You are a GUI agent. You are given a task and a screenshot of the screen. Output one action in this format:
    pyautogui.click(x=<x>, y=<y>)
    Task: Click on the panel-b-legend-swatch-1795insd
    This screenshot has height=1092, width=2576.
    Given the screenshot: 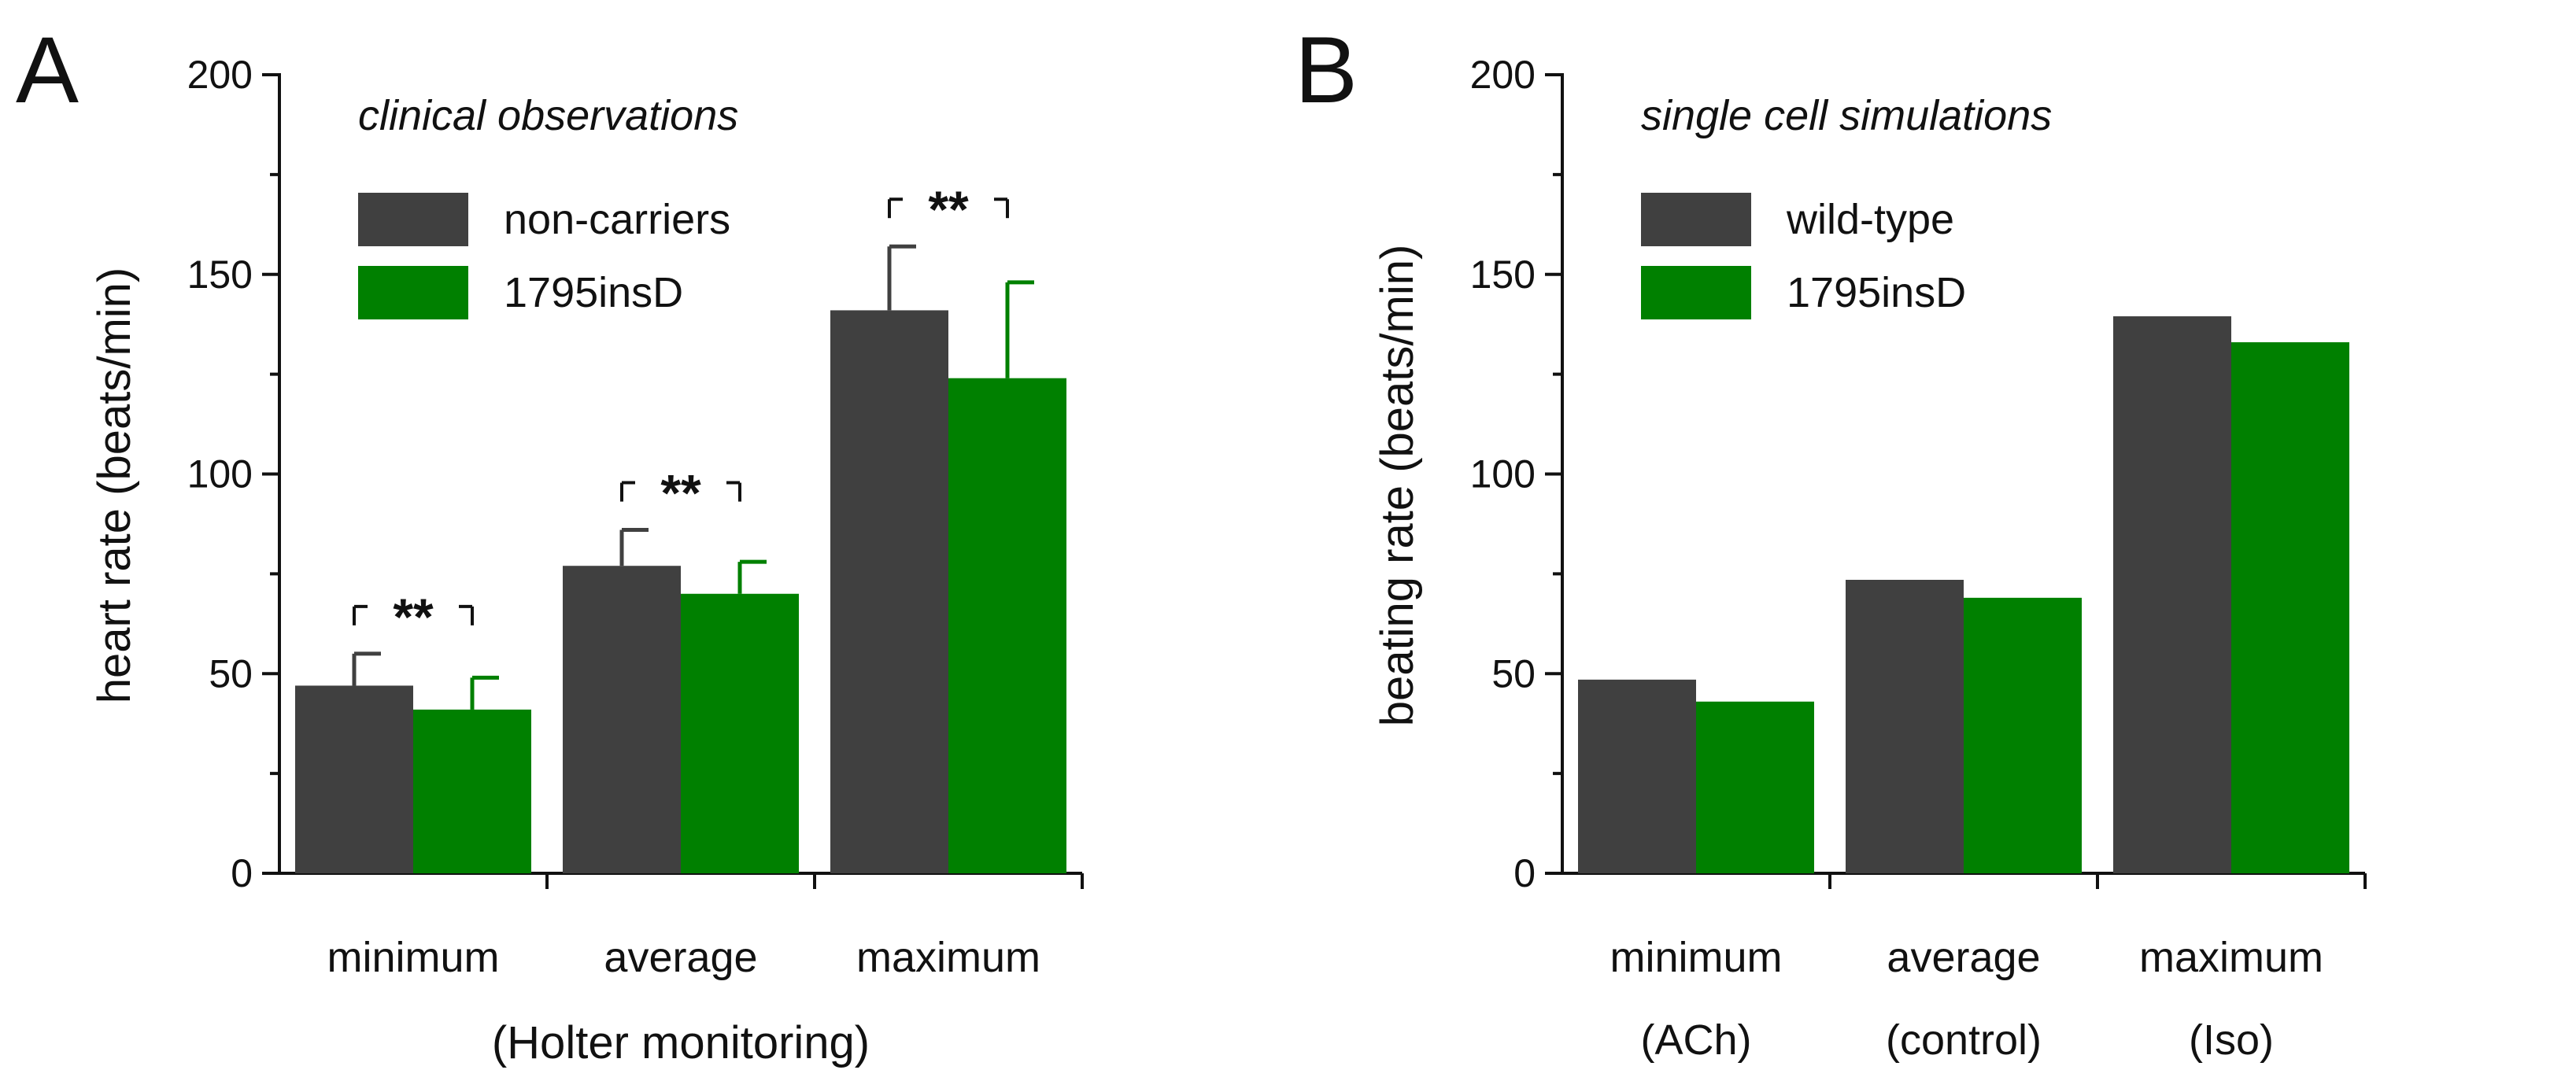 What is the action you would take?
    pyautogui.click(x=1696, y=292)
    